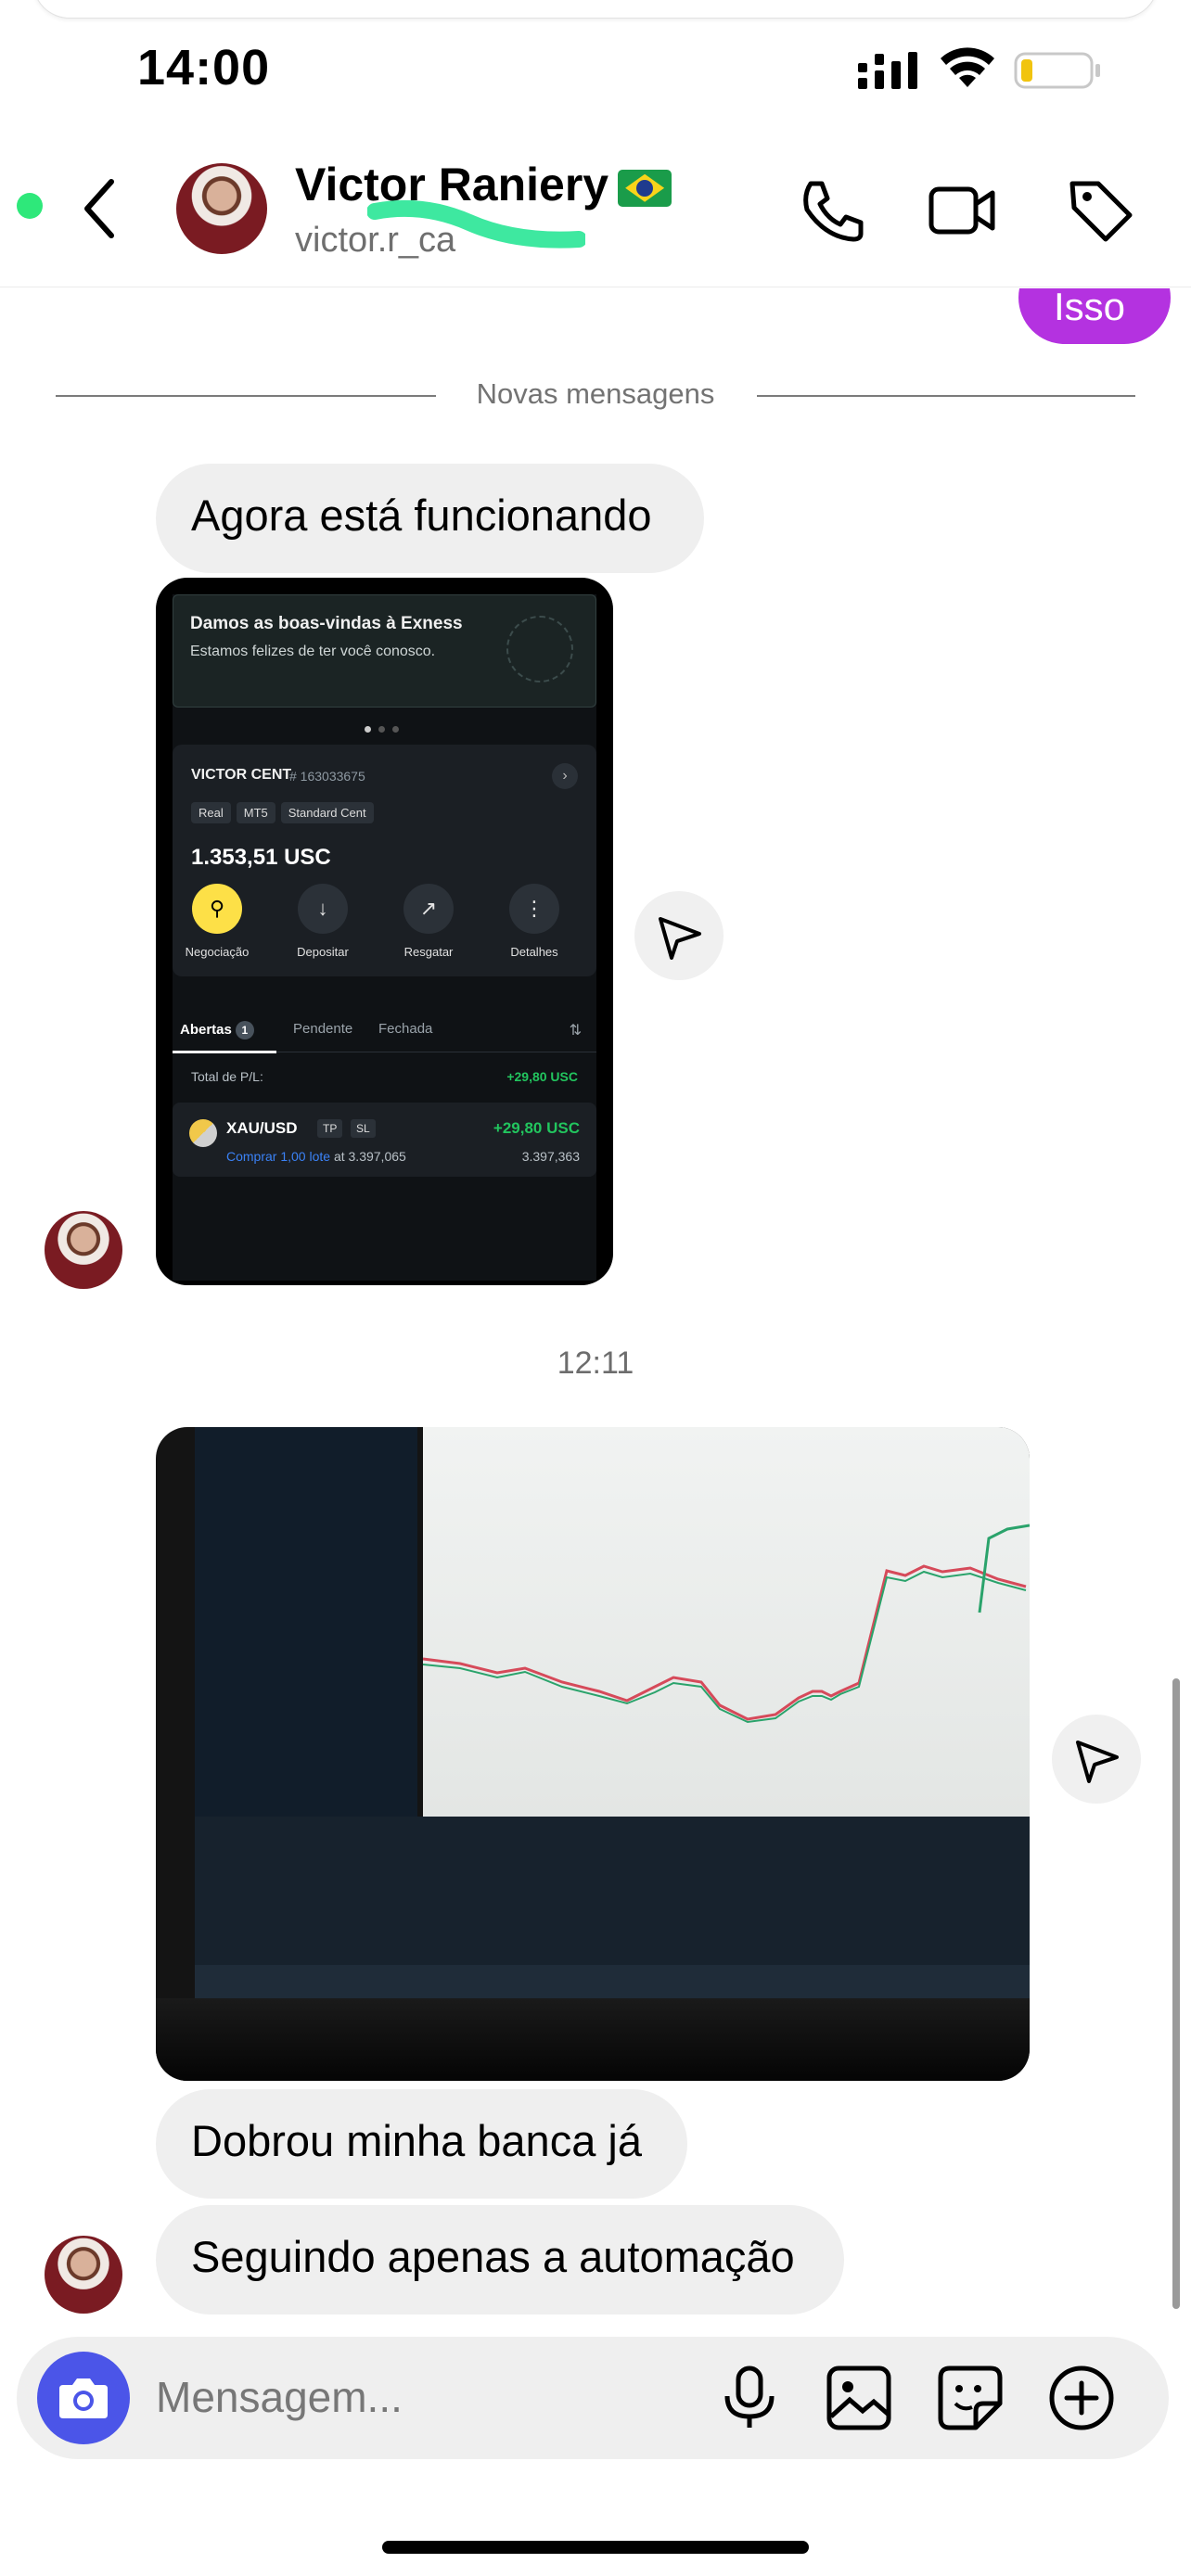 This screenshot has height=2576, width=1191. What do you see at coordinates (222, 208) in the screenshot?
I see `contact-avatar` at bounding box center [222, 208].